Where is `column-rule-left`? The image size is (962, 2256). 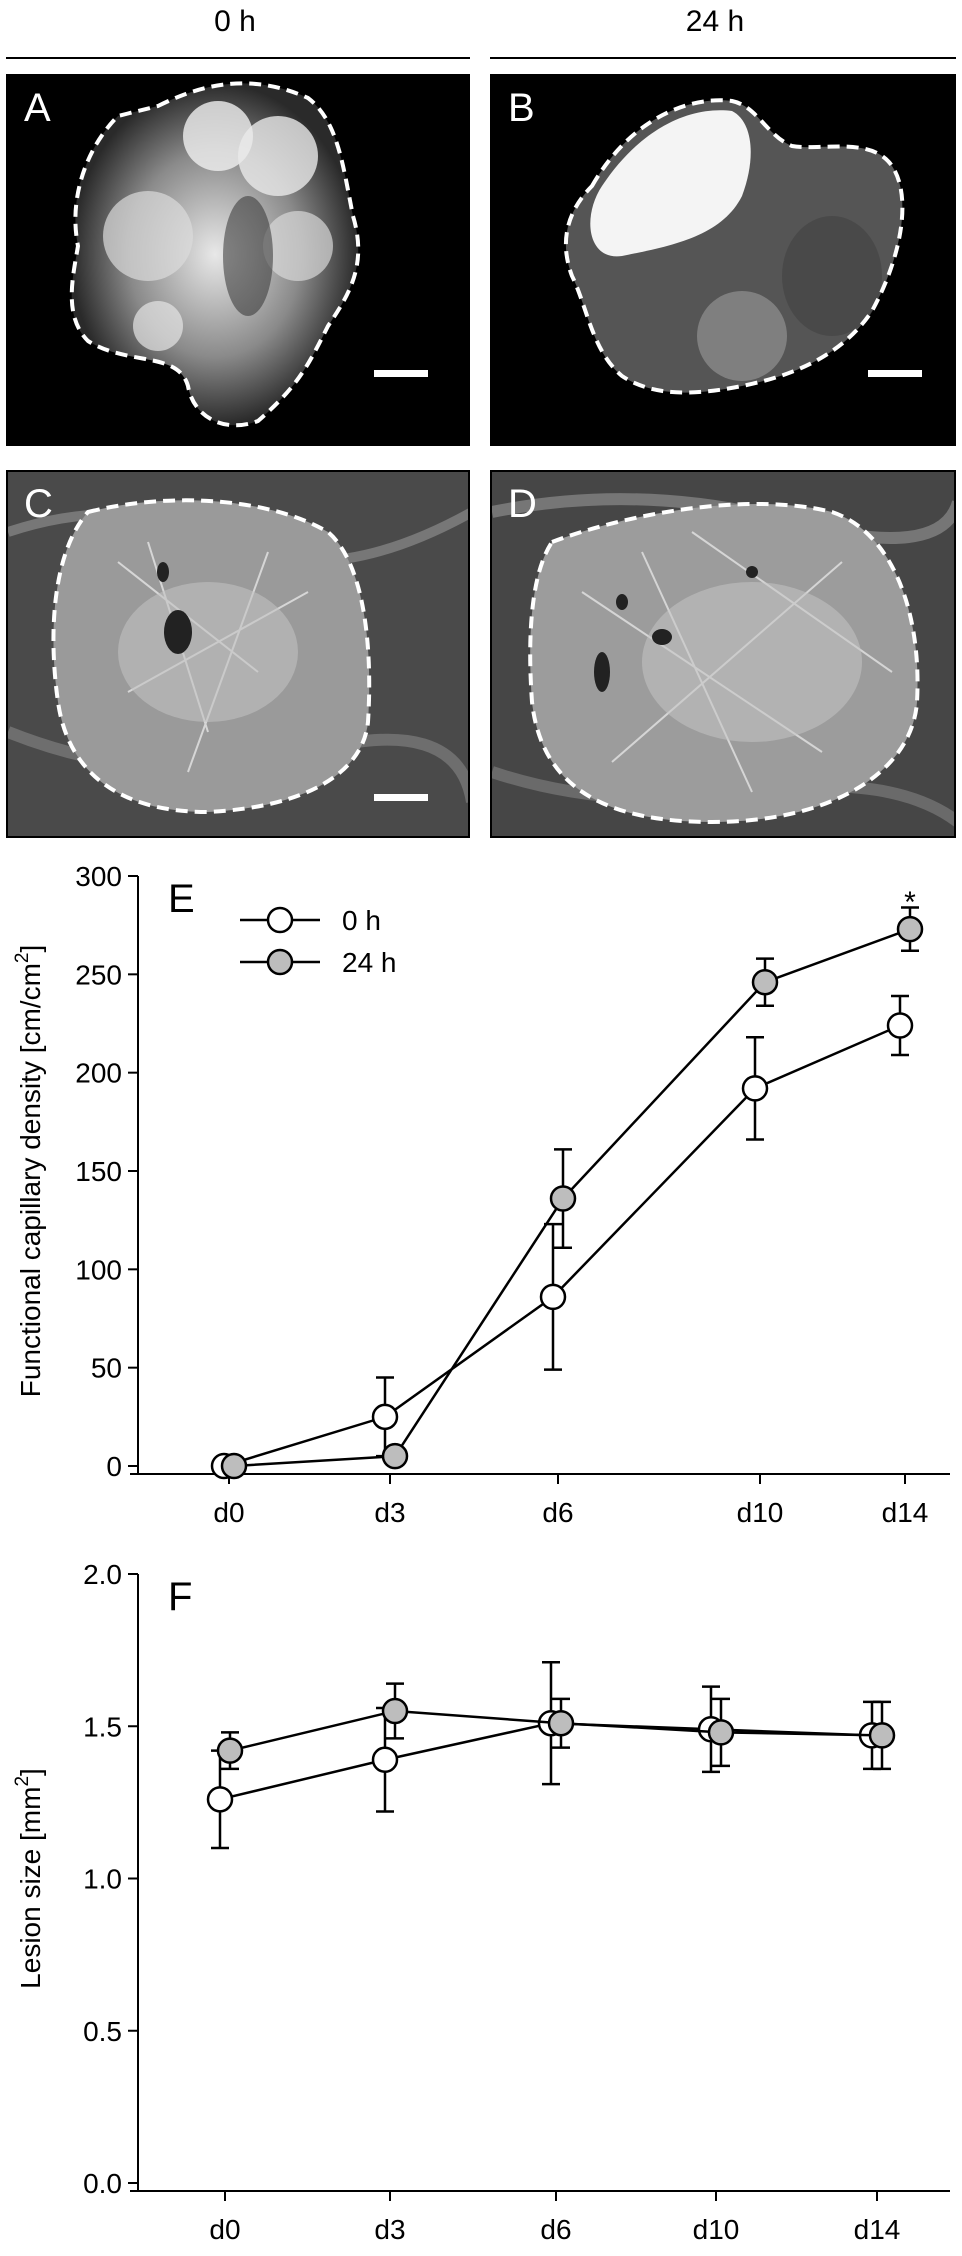
column-rule-left is located at coordinates (238, 58).